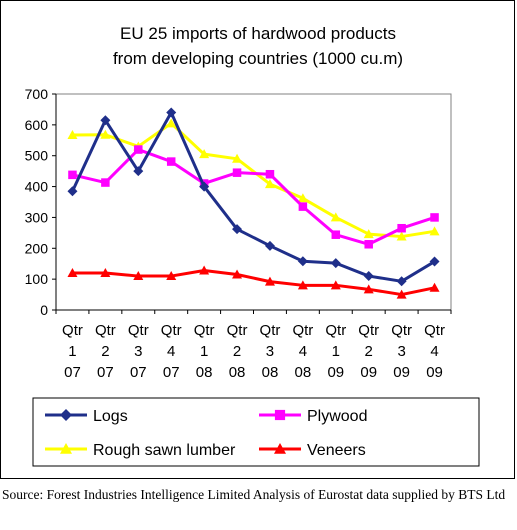 The image size is (517, 530). What do you see at coordinates (337, 416) in the screenshot?
I see `legend-label-plywood: Plywood` at bounding box center [337, 416].